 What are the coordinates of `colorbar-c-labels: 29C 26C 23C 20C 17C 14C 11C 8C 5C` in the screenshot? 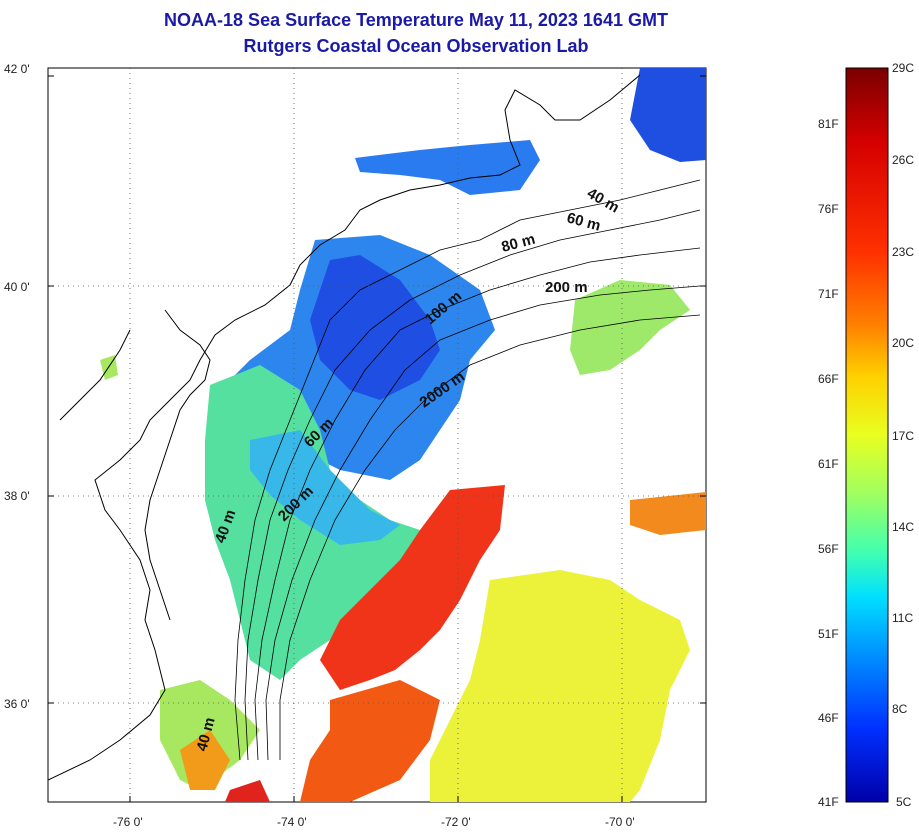 It's located at (903, 435).